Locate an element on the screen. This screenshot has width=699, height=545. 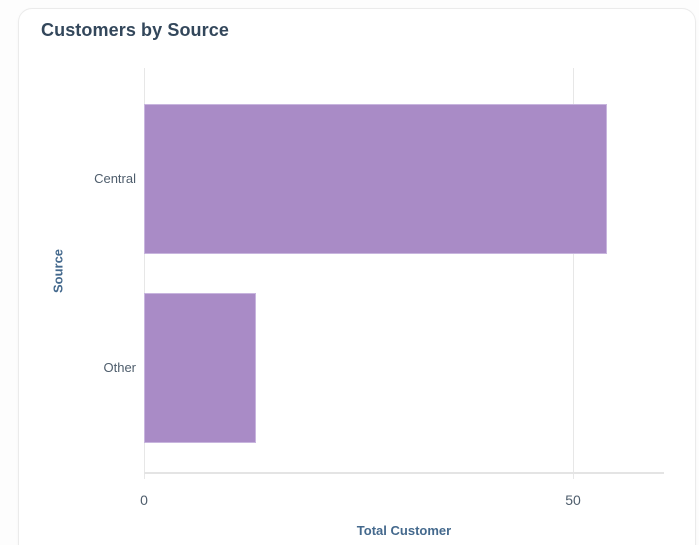
chart-title: Customers by Source is located at coordinates (135, 30).